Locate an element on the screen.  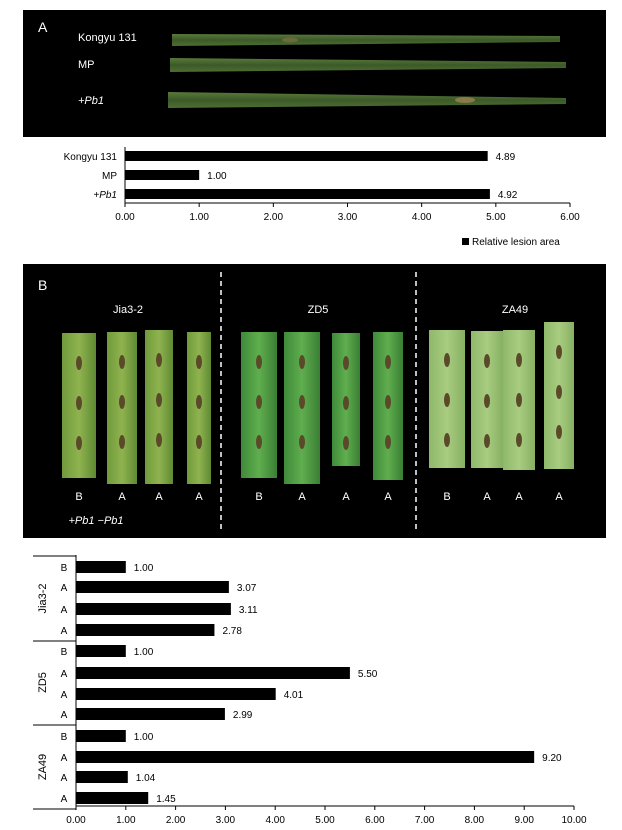
value-label: 4.89 is located at coordinates (506, 157).